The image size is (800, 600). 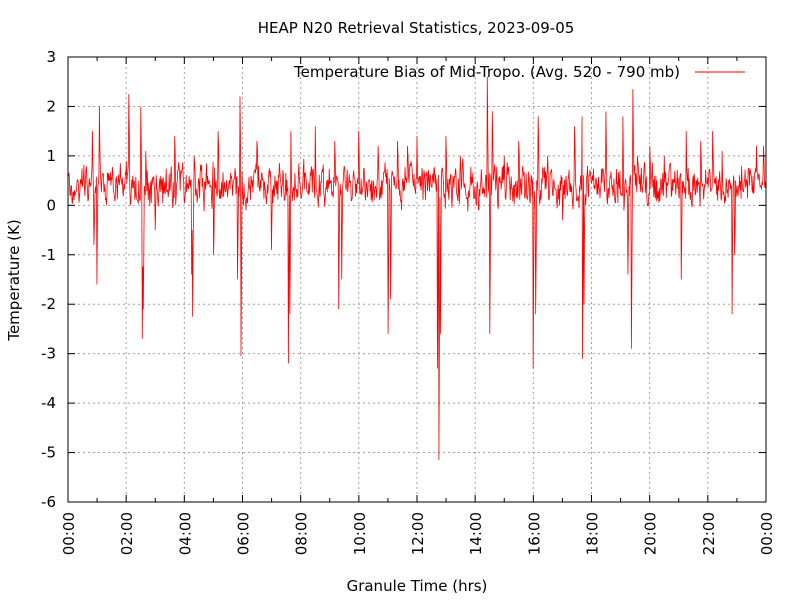 What do you see at coordinates (417, 586) in the screenshot?
I see `x-axis-label: Granule Time (hrs)` at bounding box center [417, 586].